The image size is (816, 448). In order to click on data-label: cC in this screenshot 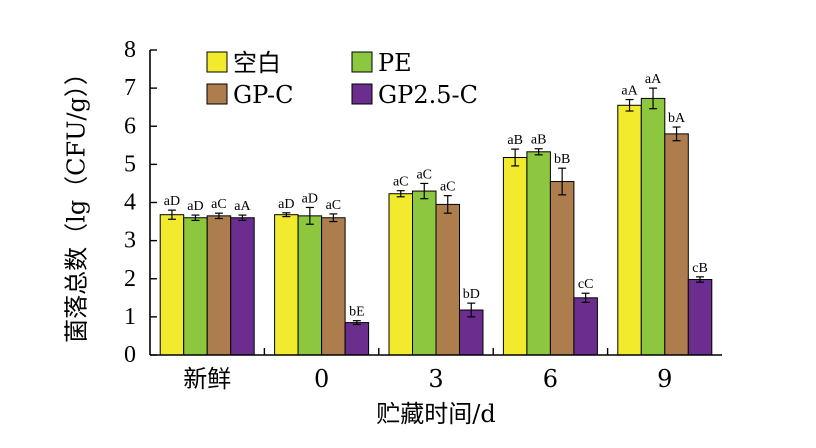, I will do `click(586, 284)`.